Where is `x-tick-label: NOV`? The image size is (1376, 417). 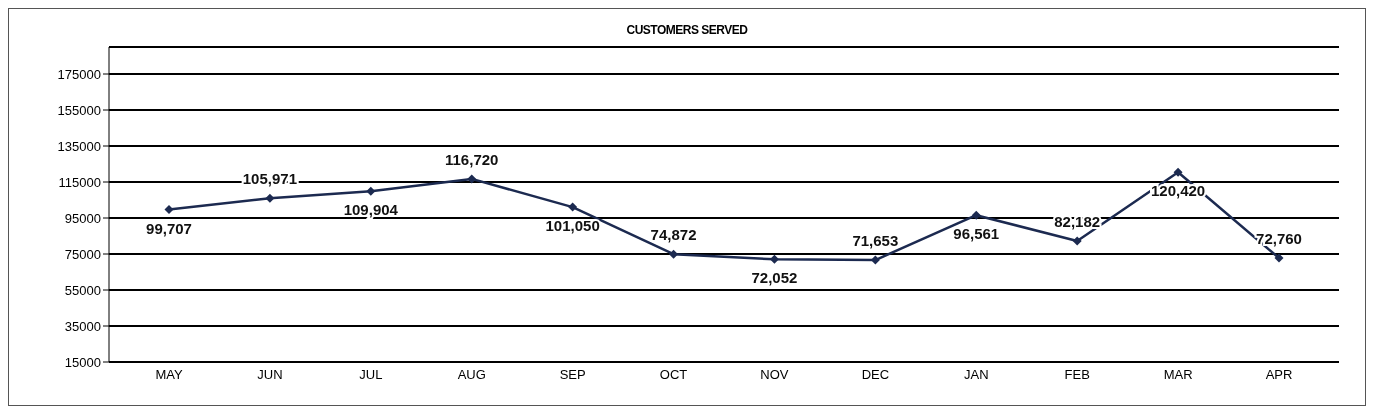
x-tick-label: NOV is located at coordinates (774, 375).